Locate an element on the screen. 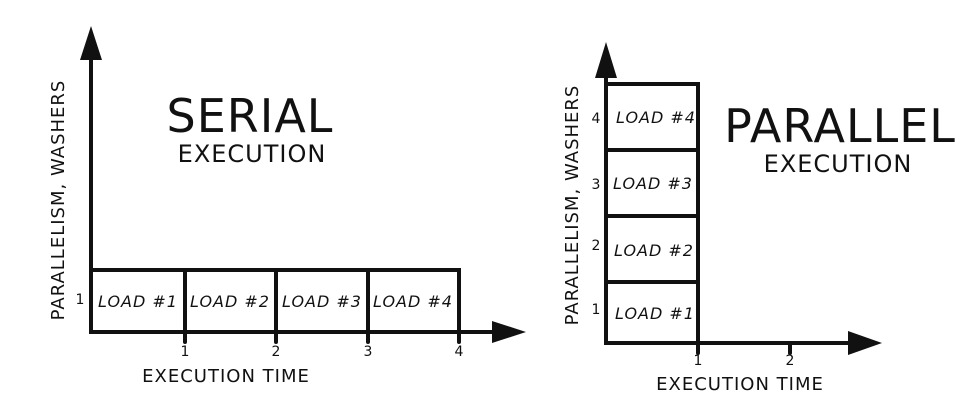  serial-load-label-1: LOAD #1 is located at coordinates (138, 301).